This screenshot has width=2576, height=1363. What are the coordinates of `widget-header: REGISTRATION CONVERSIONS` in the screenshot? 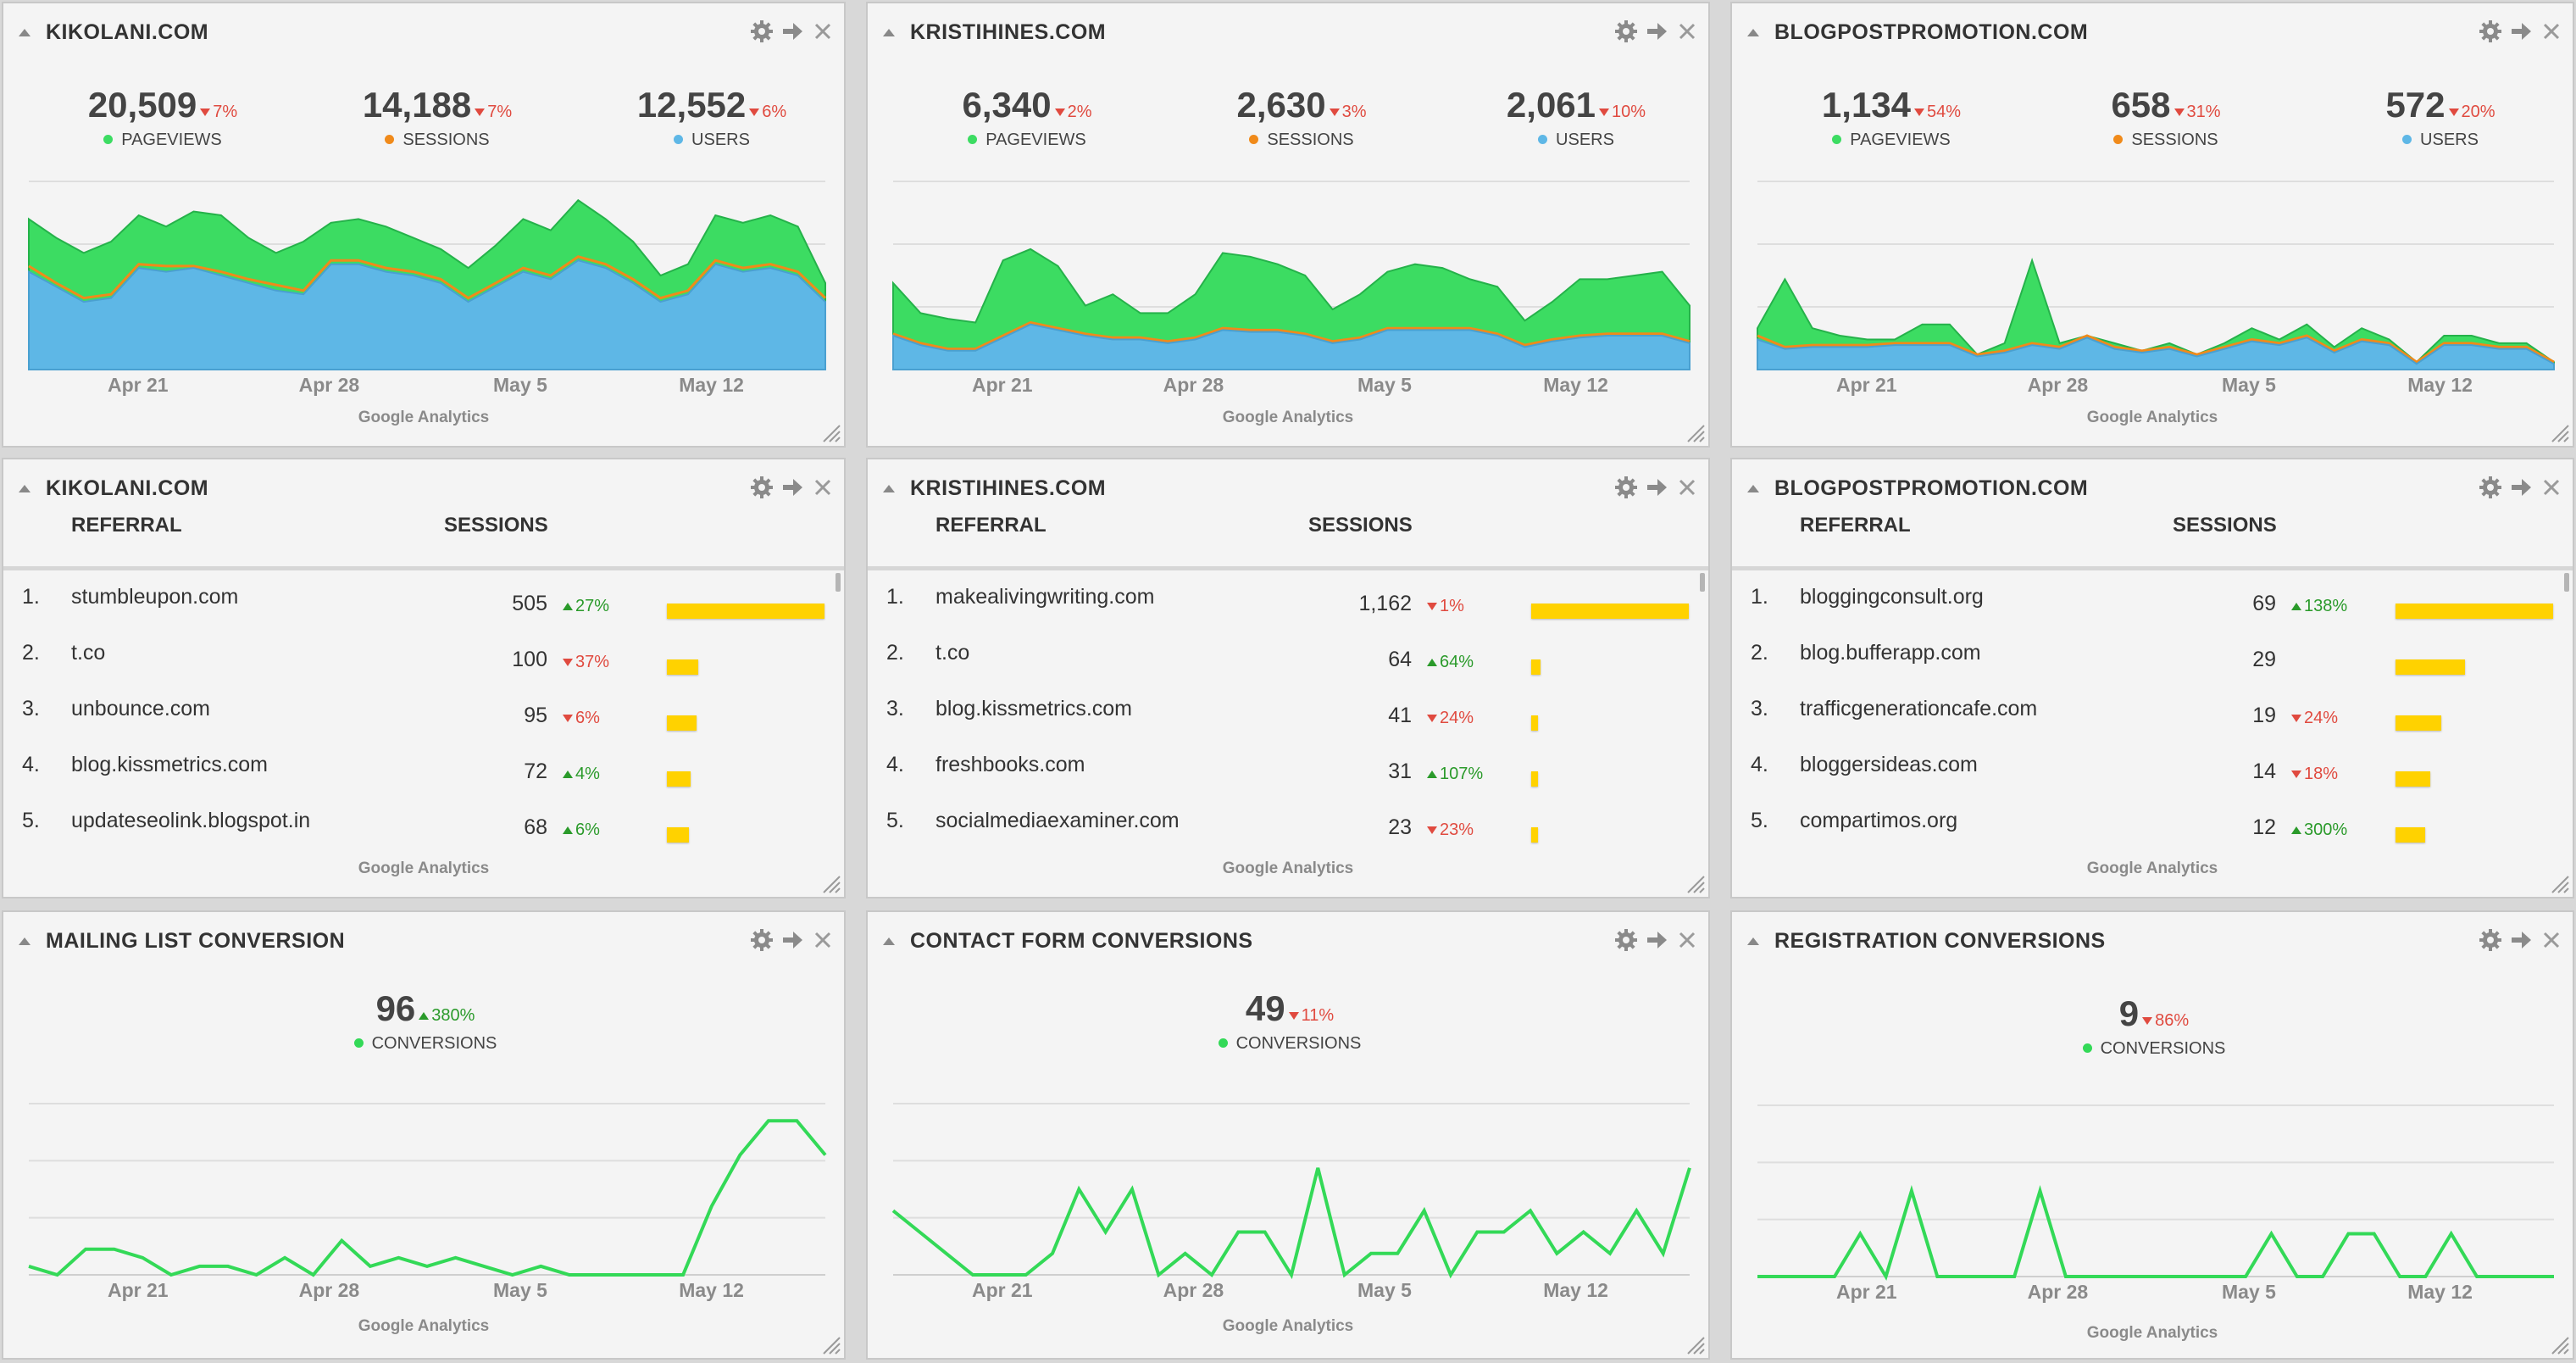 It's located at (2152, 939).